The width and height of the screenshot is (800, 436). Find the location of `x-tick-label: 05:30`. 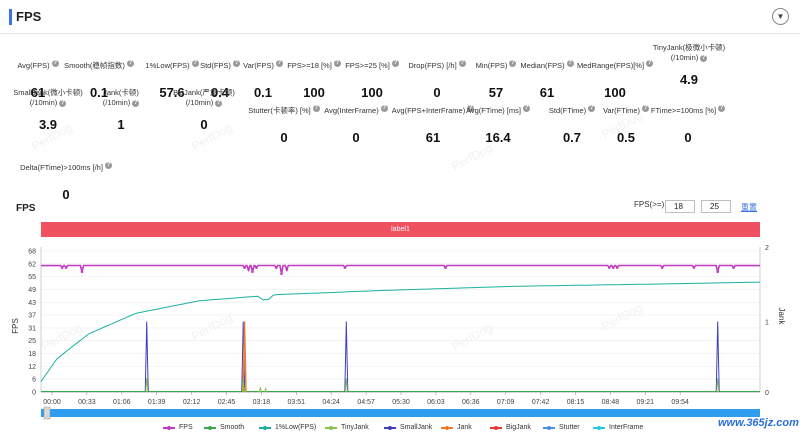

x-tick-label: 05:30 is located at coordinates (401, 402).